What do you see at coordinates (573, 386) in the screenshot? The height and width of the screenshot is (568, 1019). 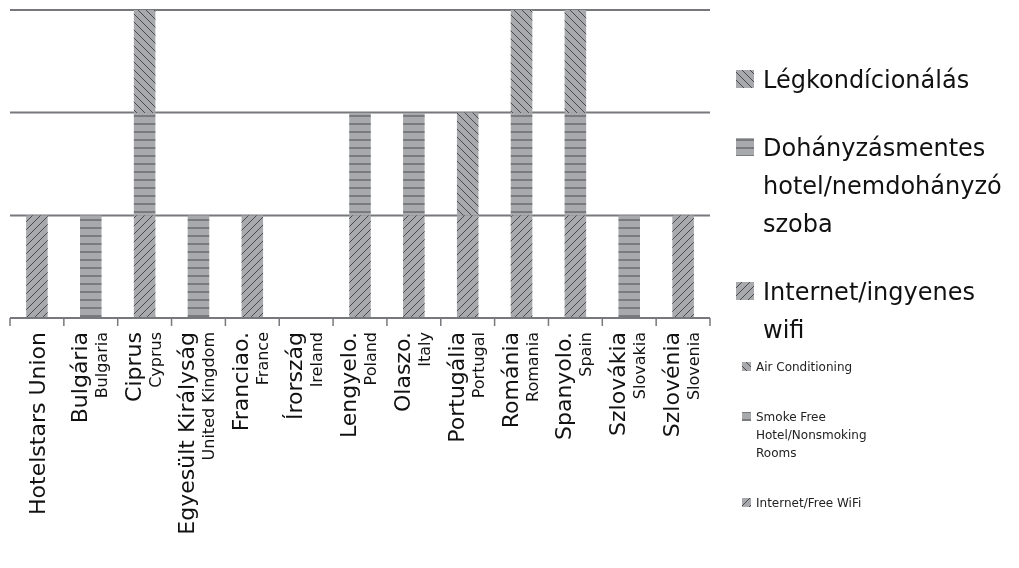 I see `x-tick-label: Spanyolo. Spain` at bounding box center [573, 386].